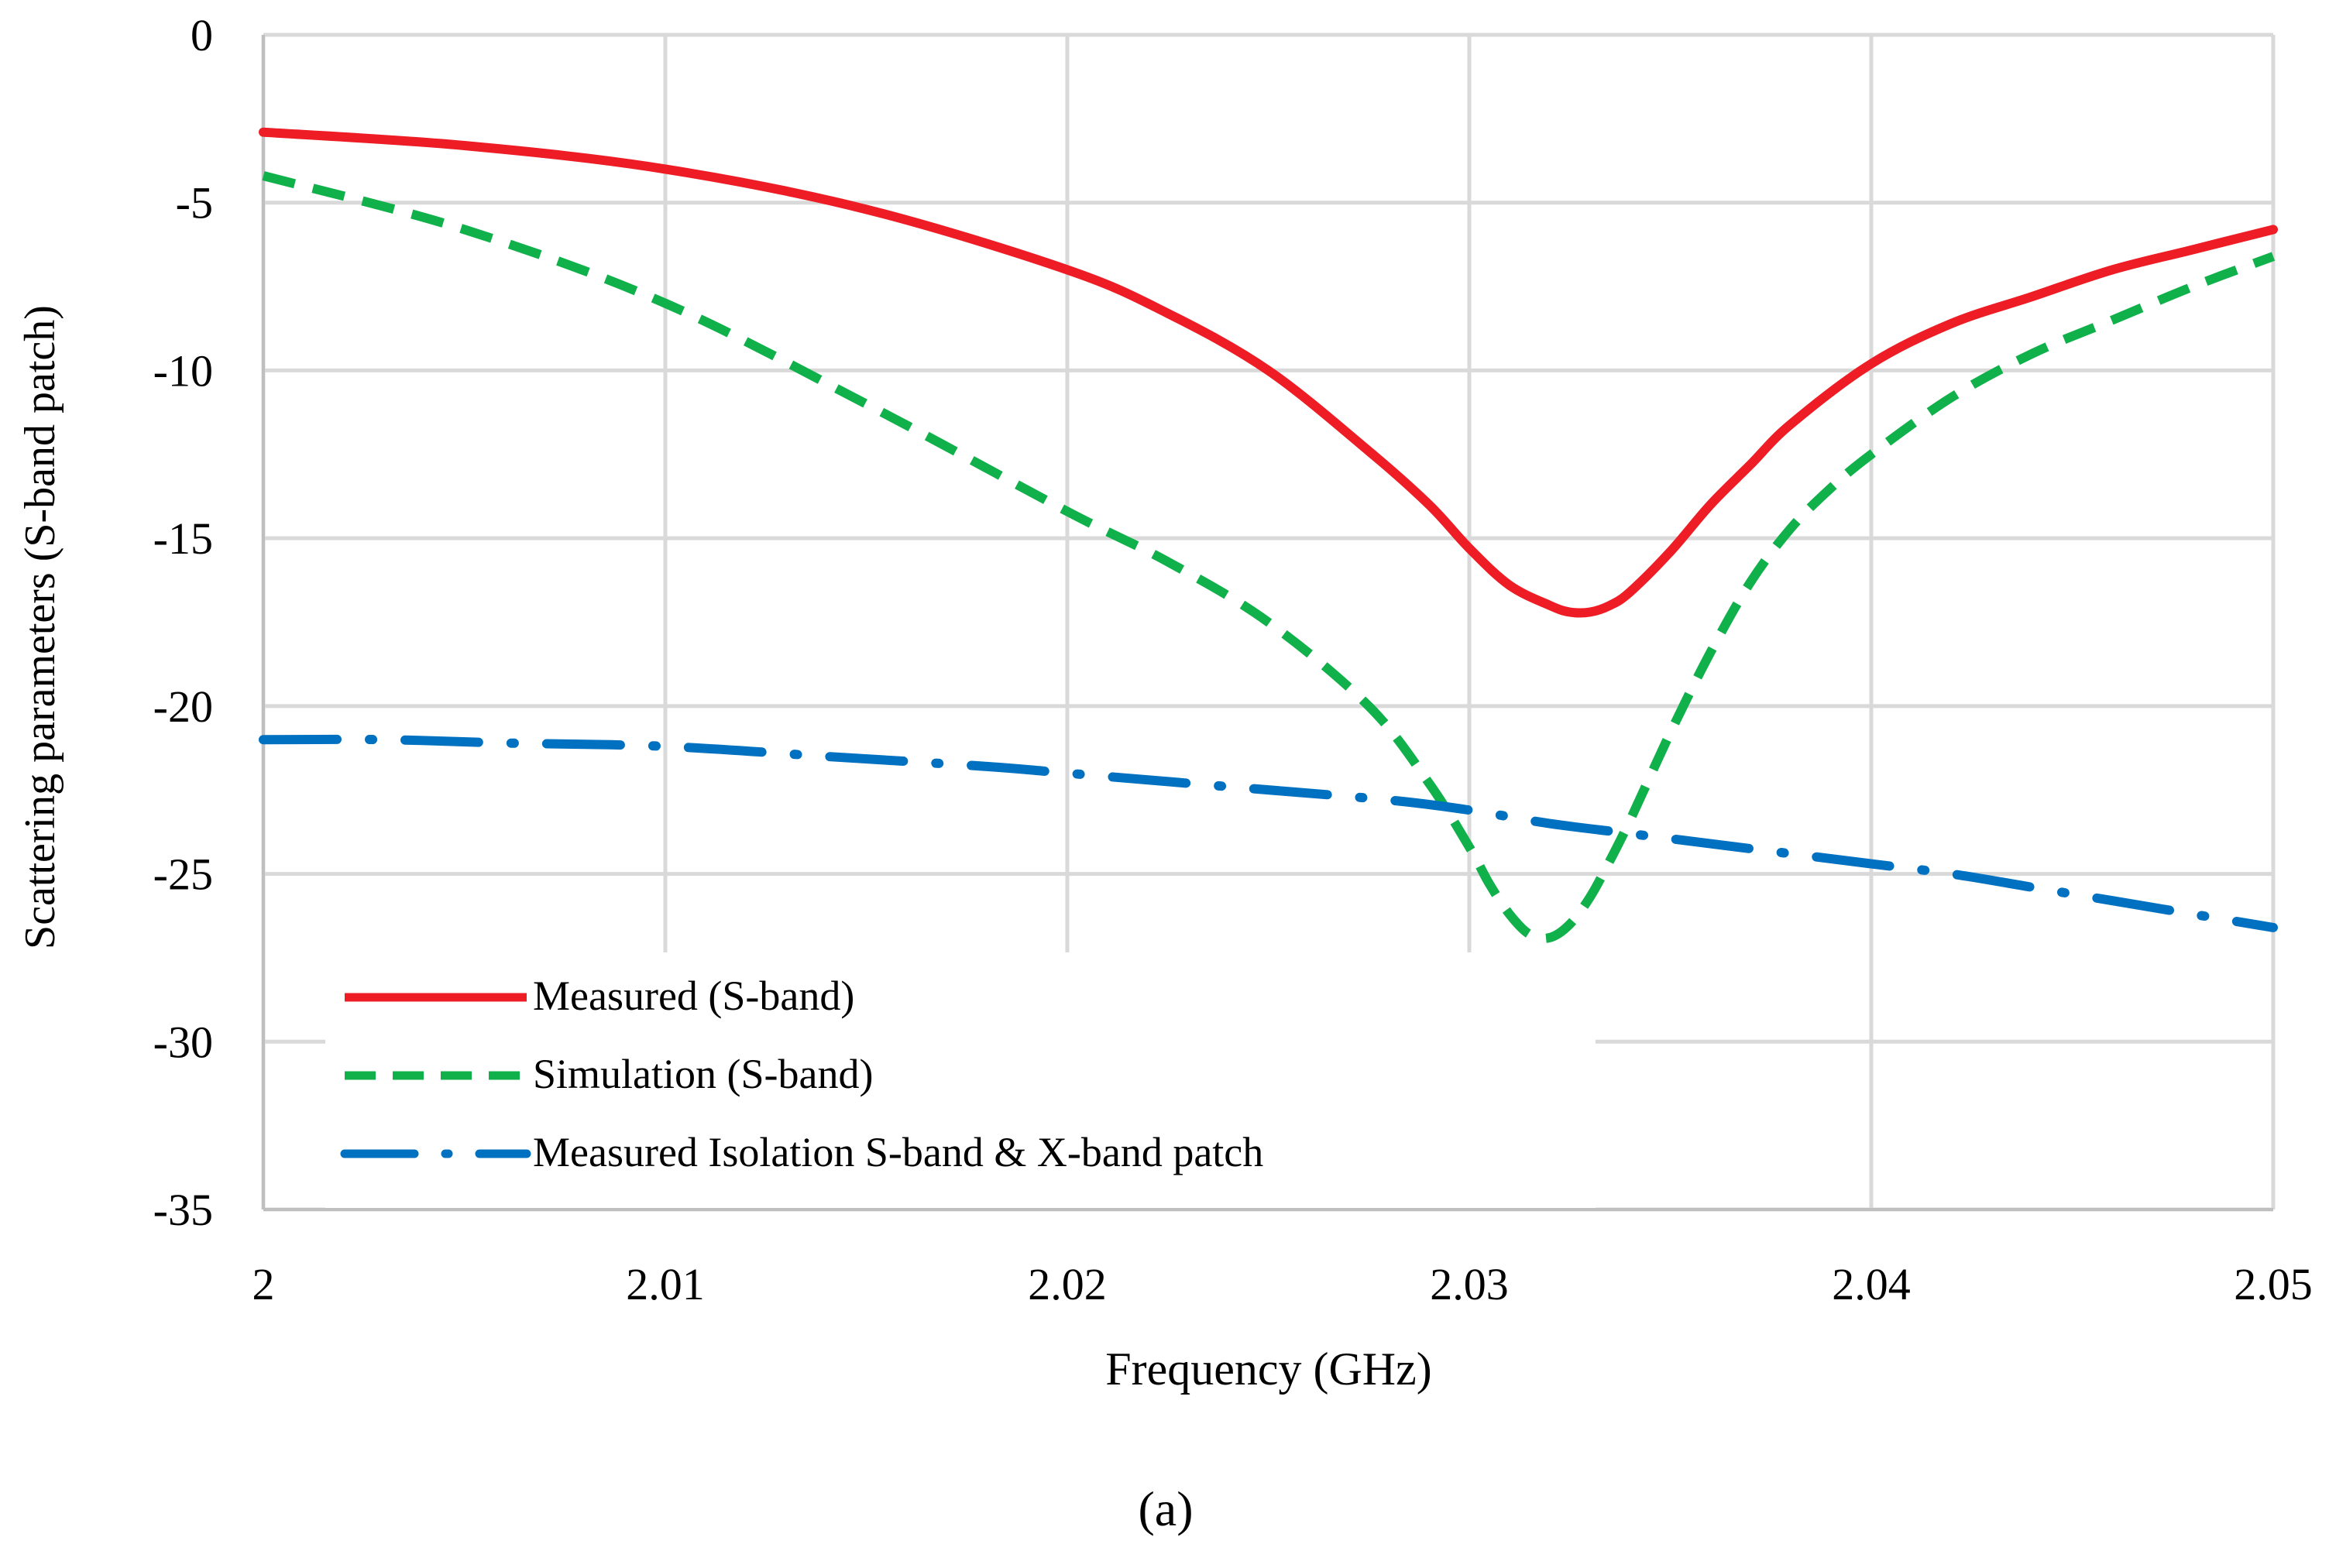  I want to click on x-tick-label: 2, so click(263, 1284).